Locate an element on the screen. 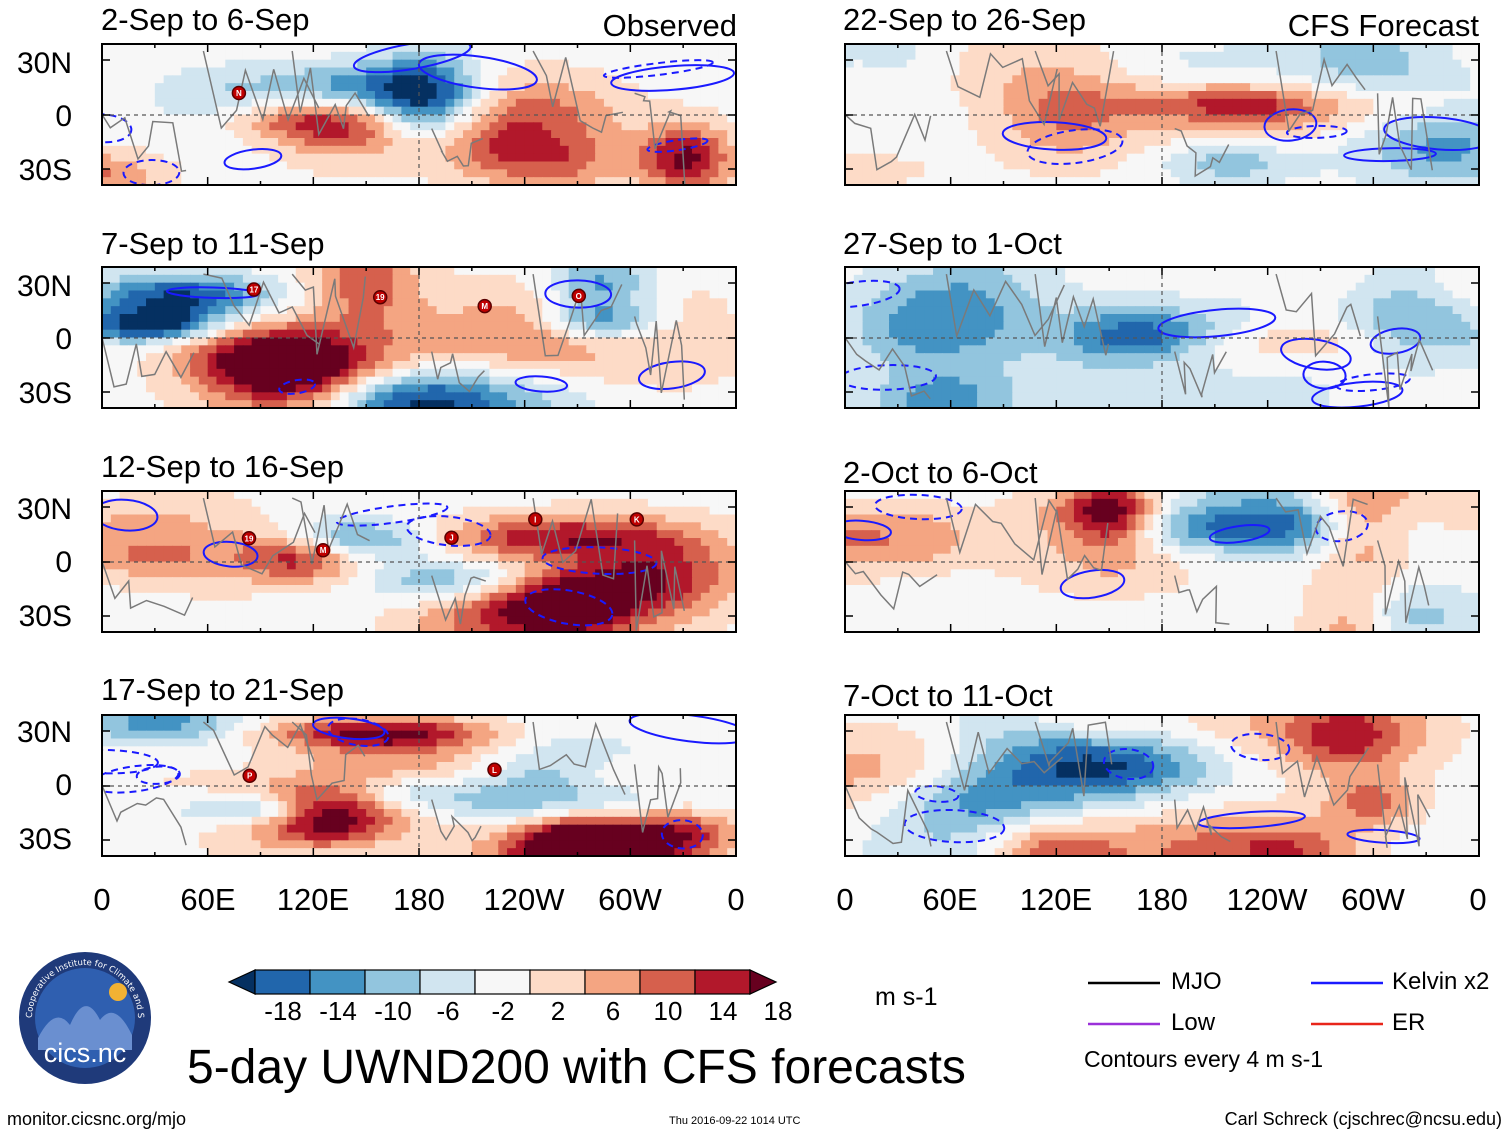 This screenshot has height=1137, width=1510. panel-6-title: 27-Sep to 1-Oct is located at coordinates (952, 243).